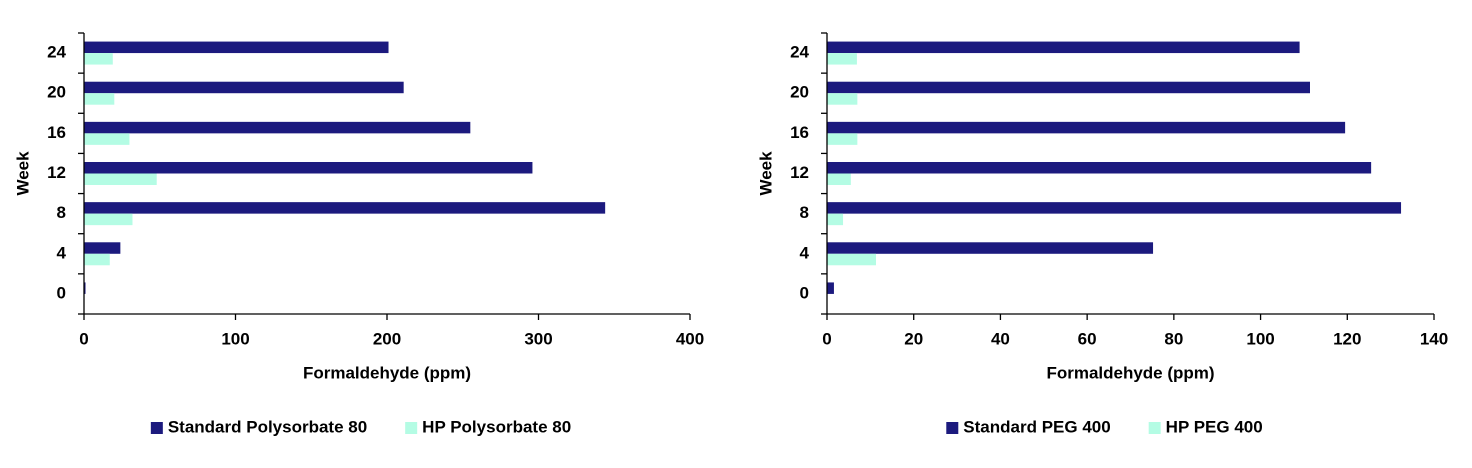 This screenshot has height=468, width=1472. What do you see at coordinates (913, 338) in the screenshot?
I see `x-tick-label: 20` at bounding box center [913, 338].